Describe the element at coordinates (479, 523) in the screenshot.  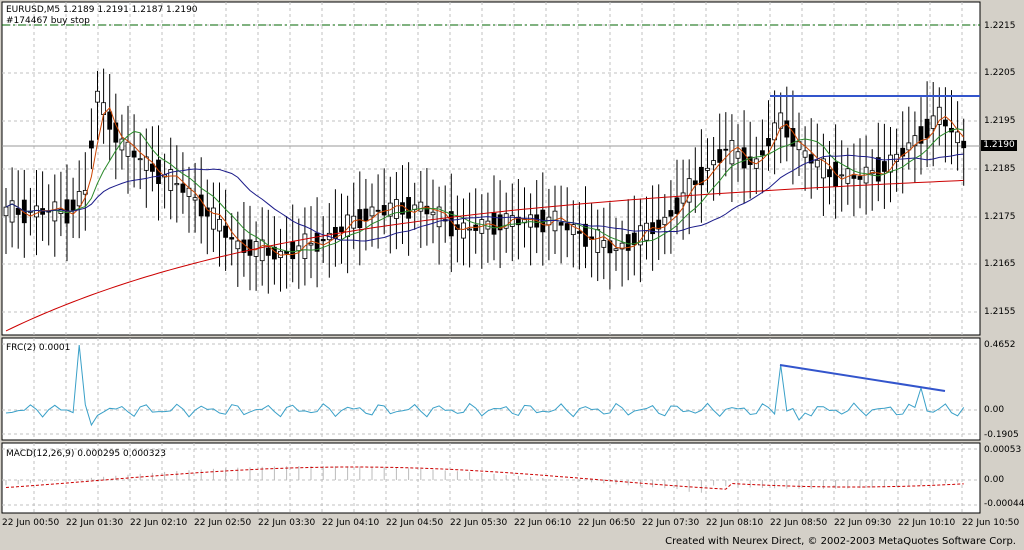
I see `time-label: 22 Jun 05:30` at that location.